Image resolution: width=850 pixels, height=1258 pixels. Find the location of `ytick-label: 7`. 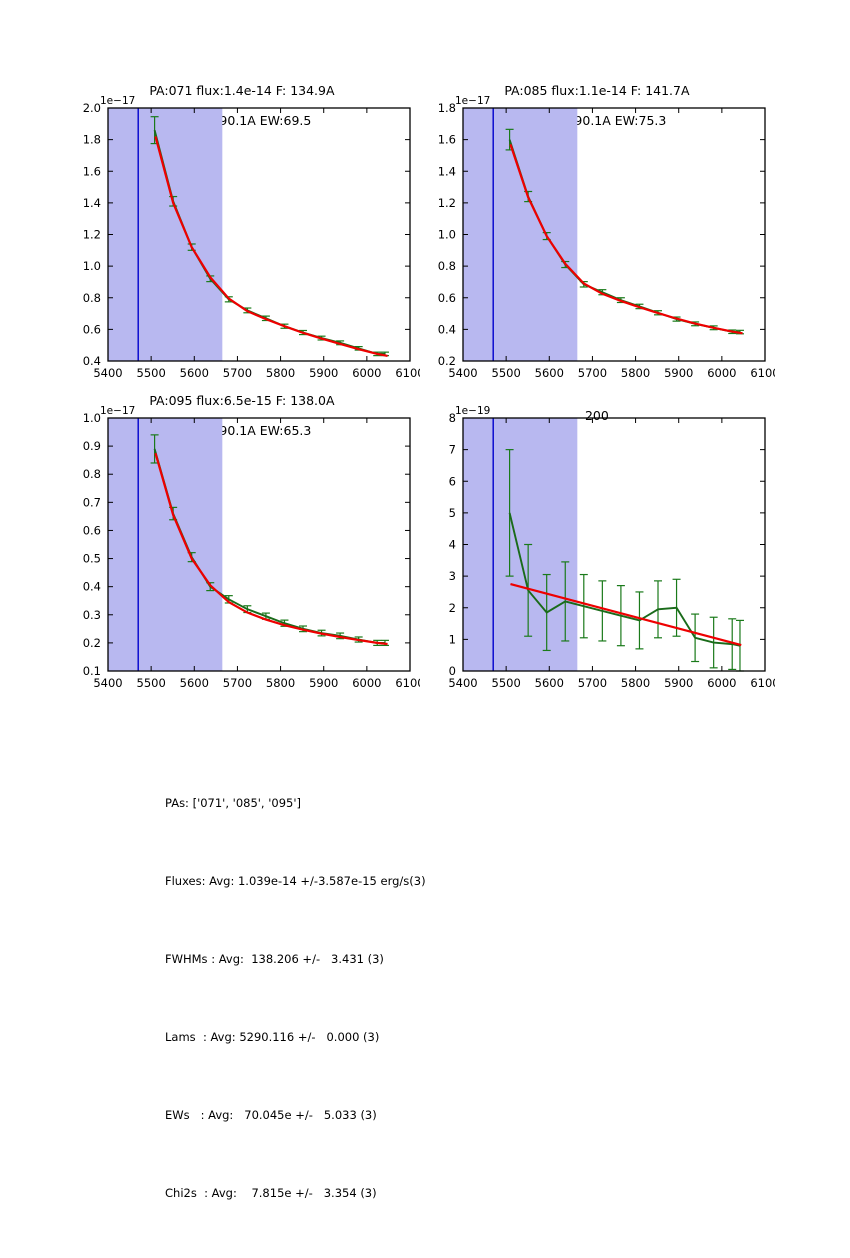

ytick-label: 7 is located at coordinates (452, 450).